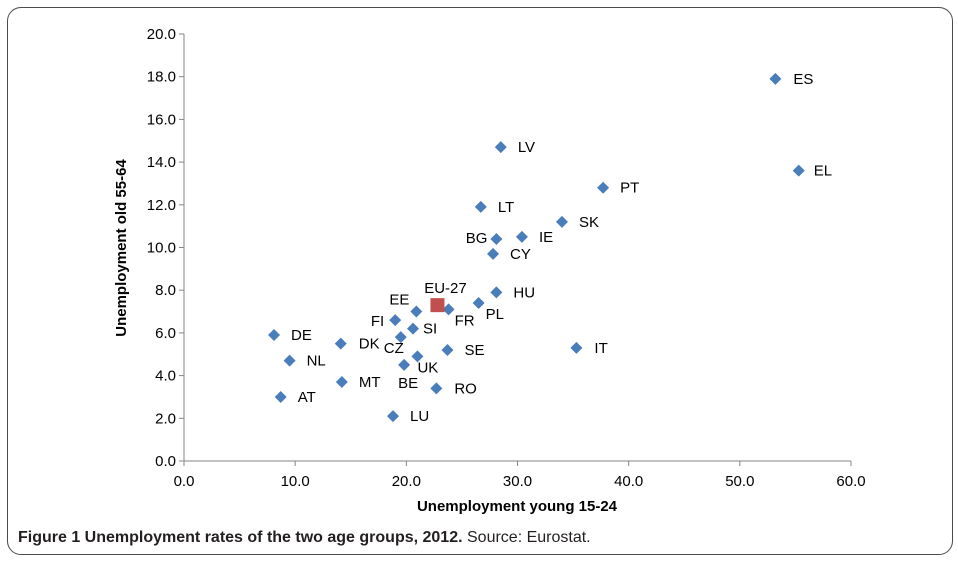 The width and height of the screenshot is (958, 562). I want to click on point-label-mt: MT, so click(370, 382).